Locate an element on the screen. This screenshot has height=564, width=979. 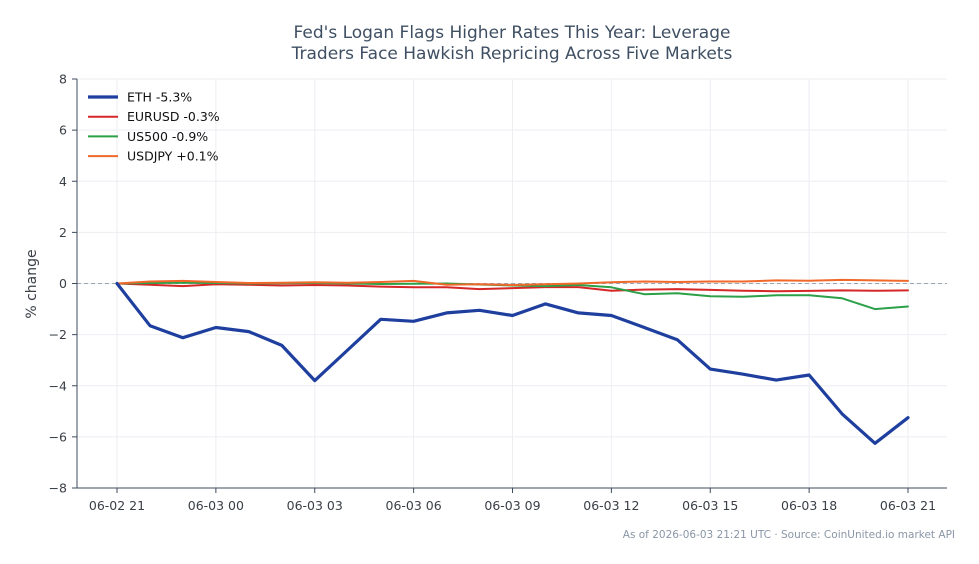
x-tick-label: 06-02 21 is located at coordinates (117, 505).